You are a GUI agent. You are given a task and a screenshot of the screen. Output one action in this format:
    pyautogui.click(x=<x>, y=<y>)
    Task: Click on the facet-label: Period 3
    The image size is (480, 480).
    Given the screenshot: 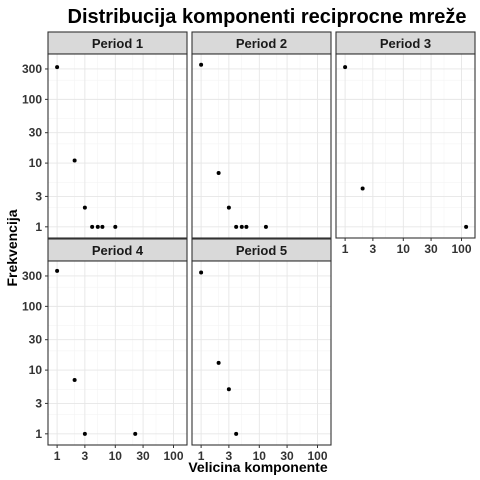 What is the action you would take?
    pyautogui.click(x=405, y=43)
    